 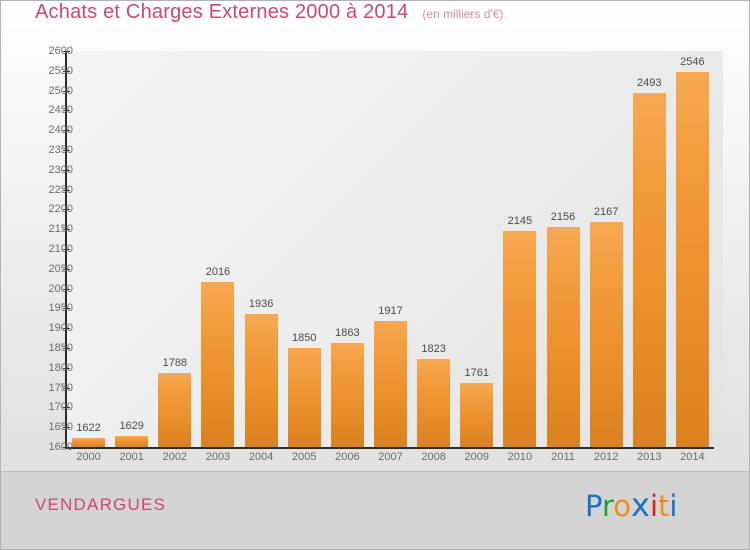 What do you see at coordinates (261, 303) in the screenshot?
I see `bar-value-label: 1936` at bounding box center [261, 303].